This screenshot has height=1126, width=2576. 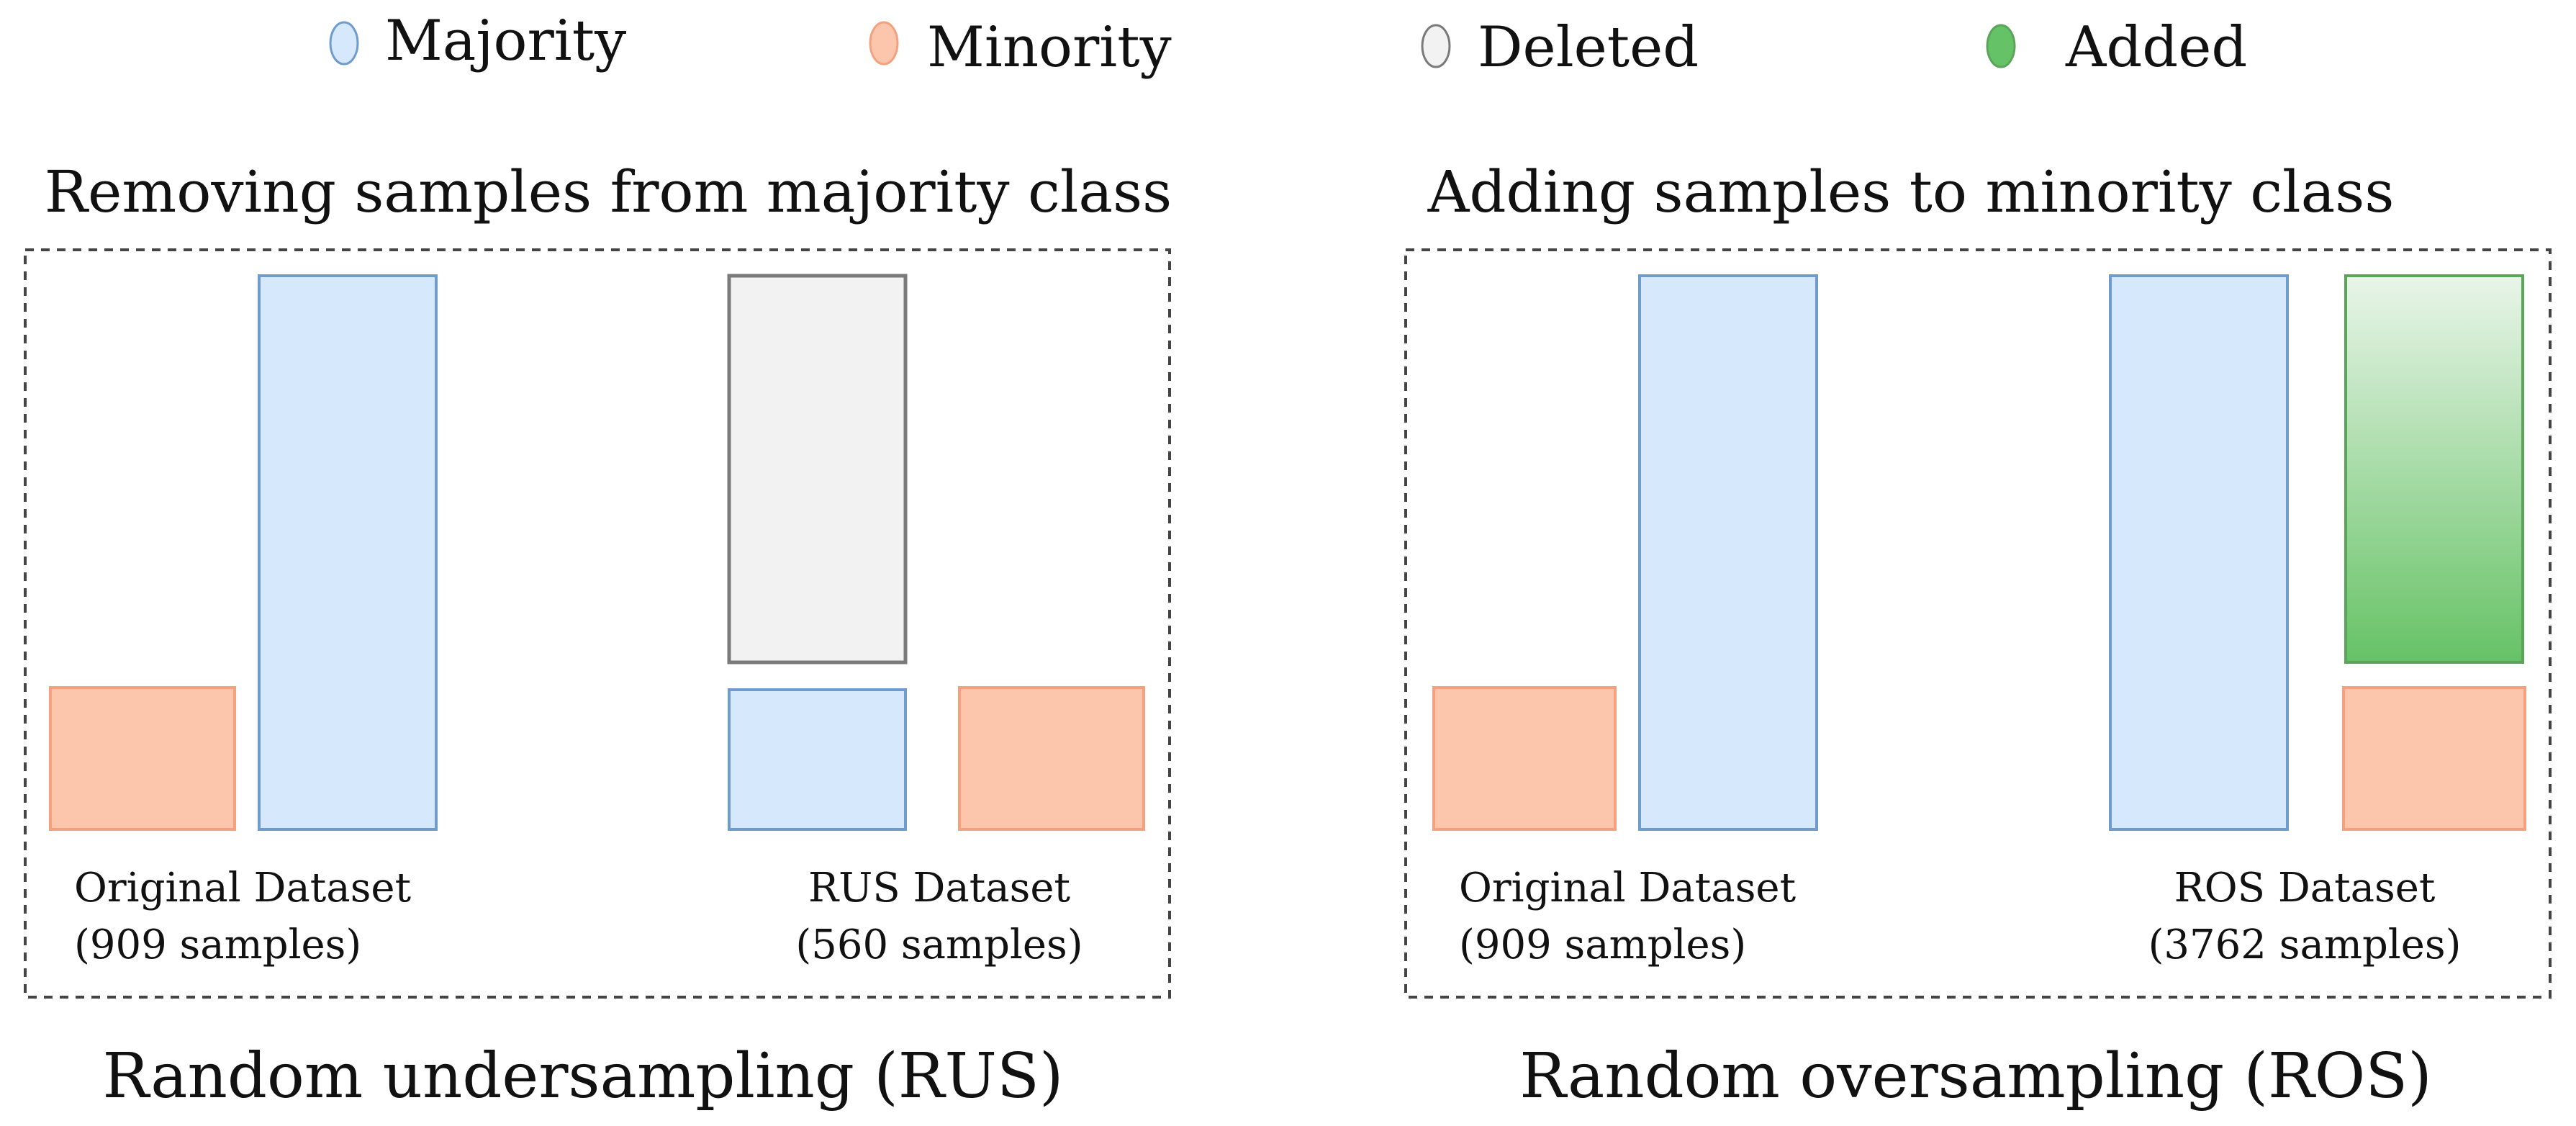 I want to click on ros-result-dataset-label: ROS Dataset, so click(x=2305, y=888).